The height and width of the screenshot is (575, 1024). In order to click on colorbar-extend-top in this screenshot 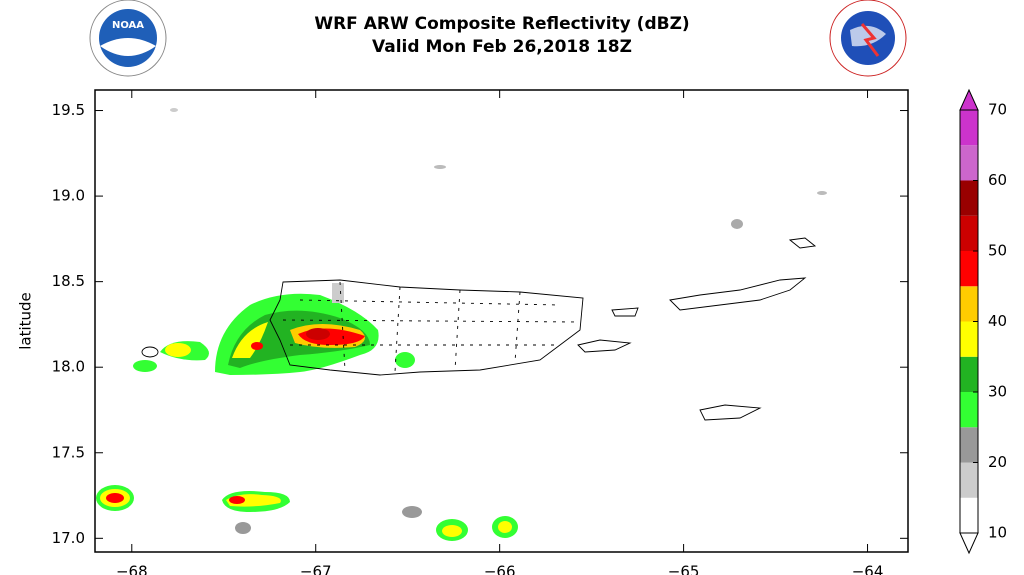, I will do `click(969, 99)`.